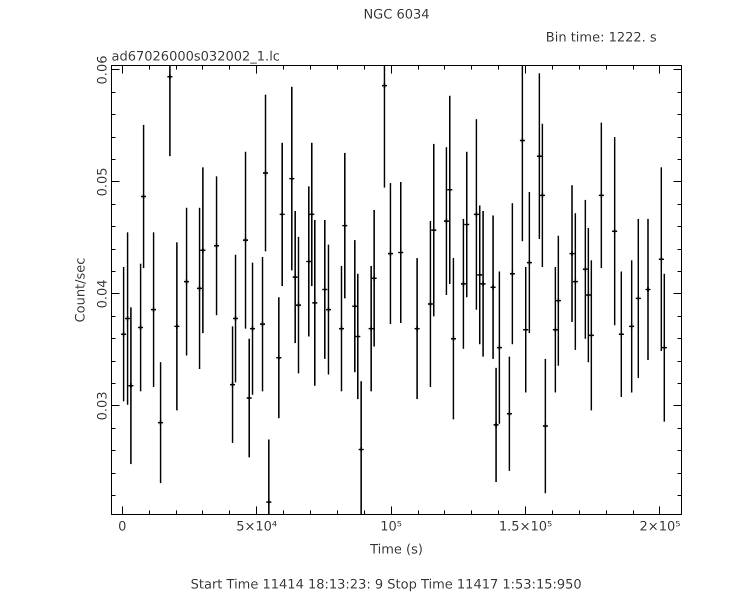 This screenshot has width=743, height=607. Describe the element at coordinates (103, 70) in the screenshot. I see `y-tick-label: 0.06` at that location.